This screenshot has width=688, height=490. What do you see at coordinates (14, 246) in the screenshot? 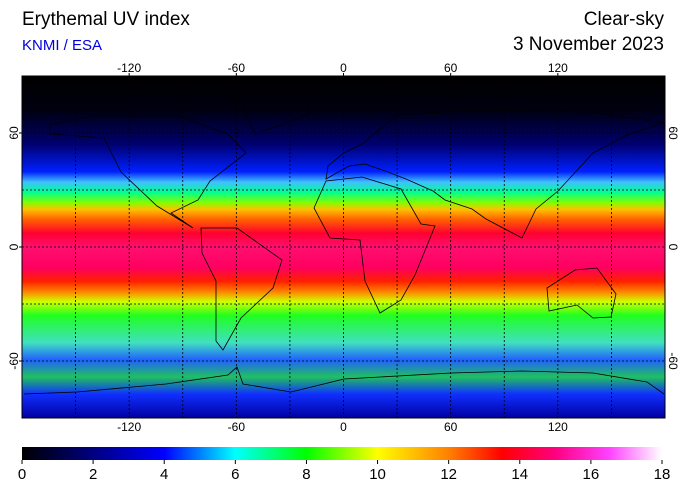
I see `lat-label-left: 0` at bounding box center [14, 246].